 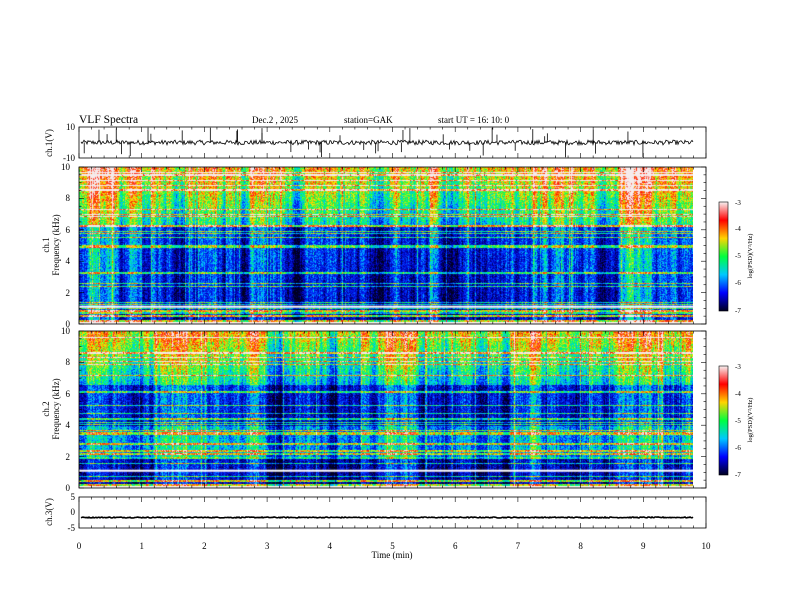 What do you see at coordinates (49, 143) in the screenshot?
I see `ch1-ylabel: ch.1(V)` at bounding box center [49, 143].